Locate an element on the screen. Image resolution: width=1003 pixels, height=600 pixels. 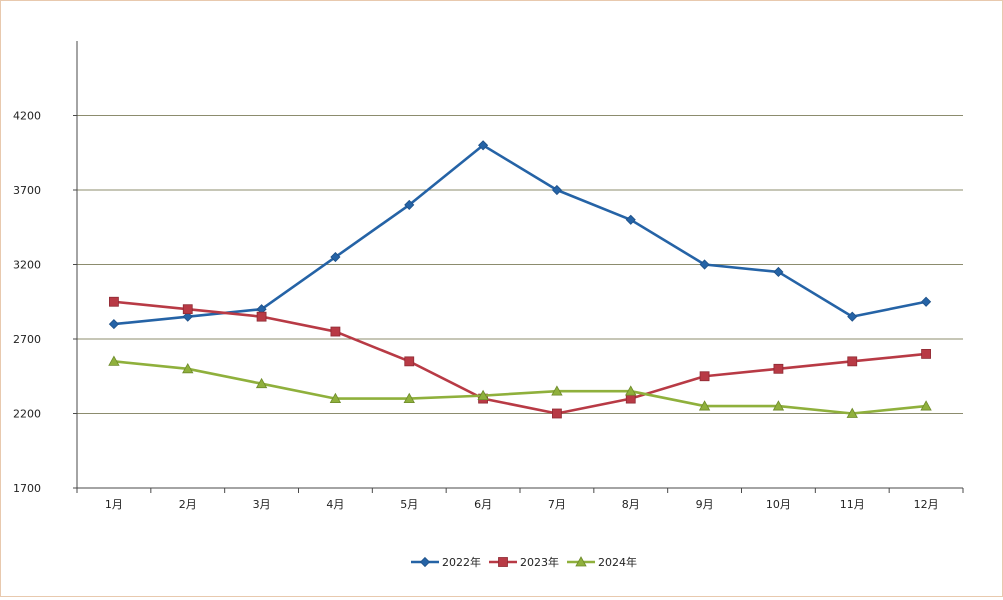
x-tick-label: 2月 is located at coordinates (188, 504).